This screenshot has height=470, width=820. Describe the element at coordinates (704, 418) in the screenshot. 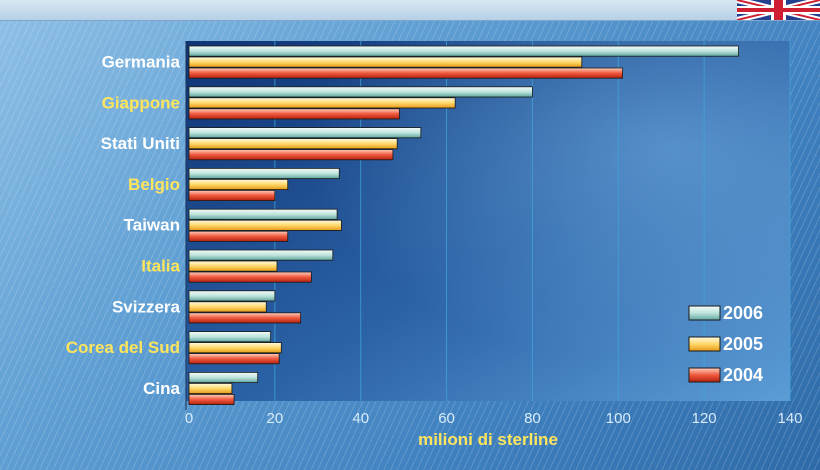

I see `x-tick-label: 120` at that location.